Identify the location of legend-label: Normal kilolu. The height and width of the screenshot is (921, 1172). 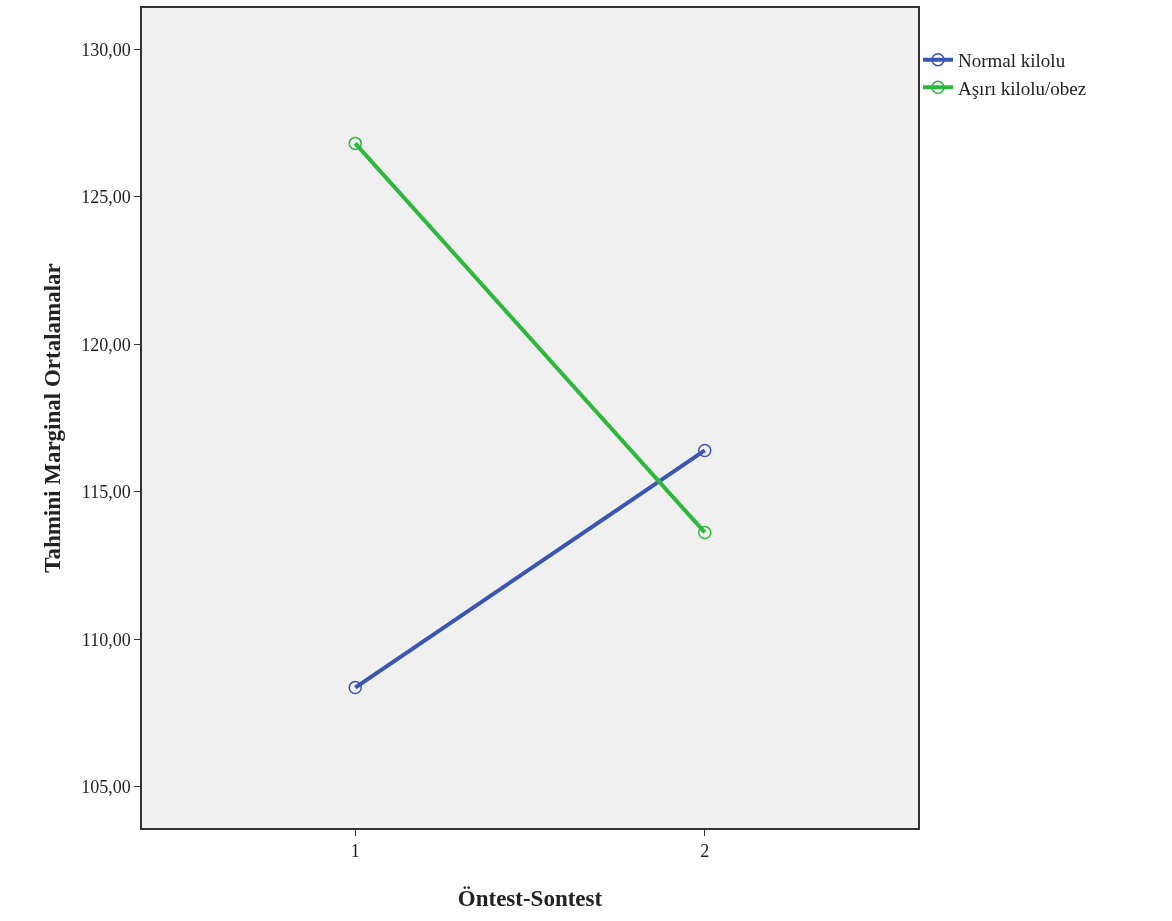
(1012, 61).